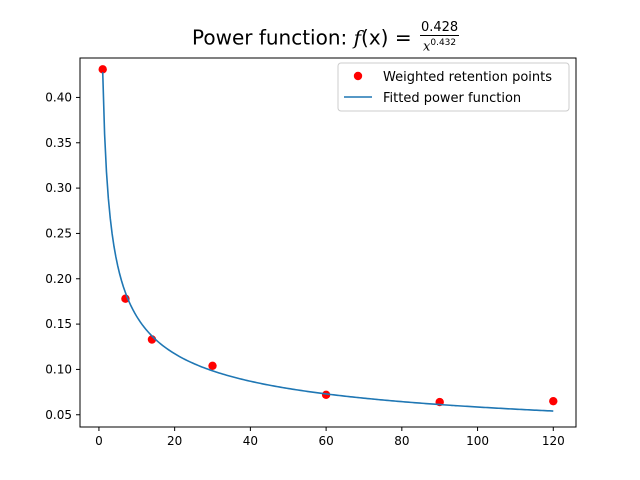 This screenshot has width=640, height=480. I want to click on x-tick-label: 80, so click(401, 441).